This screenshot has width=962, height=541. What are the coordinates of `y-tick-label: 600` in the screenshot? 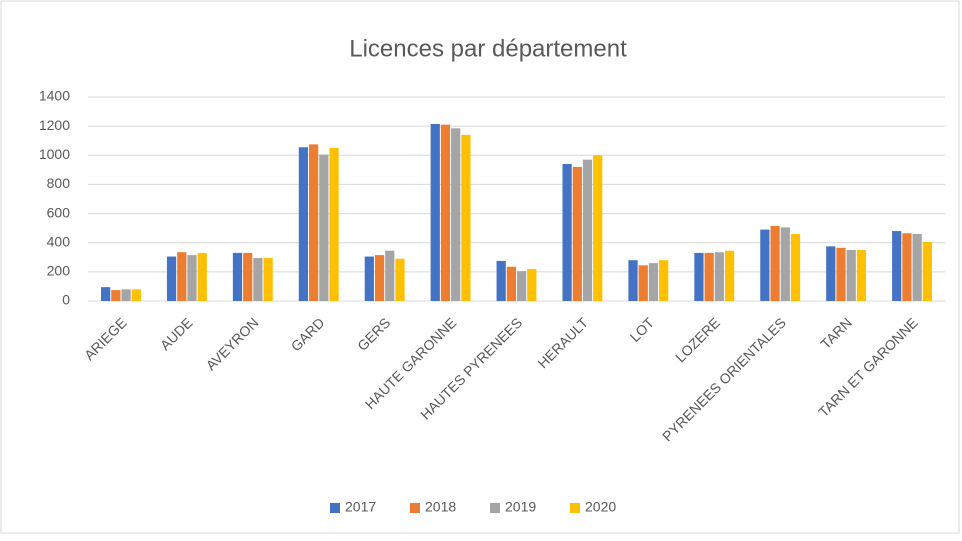 It's located at (59, 212).